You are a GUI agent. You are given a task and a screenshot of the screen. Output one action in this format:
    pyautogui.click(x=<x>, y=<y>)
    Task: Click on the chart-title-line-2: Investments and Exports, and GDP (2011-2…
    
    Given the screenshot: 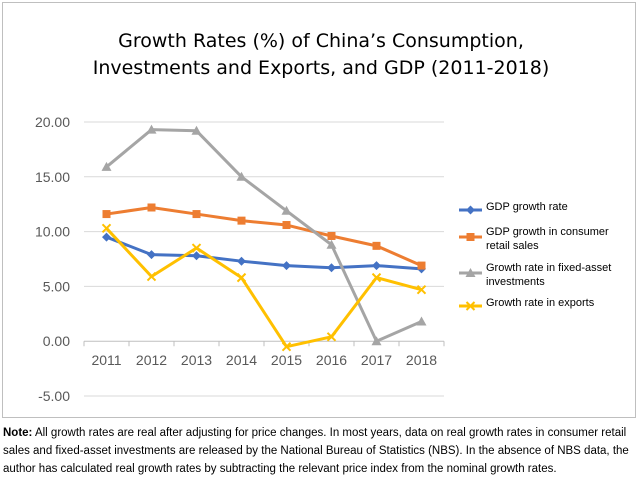 What is the action you would take?
    pyautogui.click(x=321, y=68)
    